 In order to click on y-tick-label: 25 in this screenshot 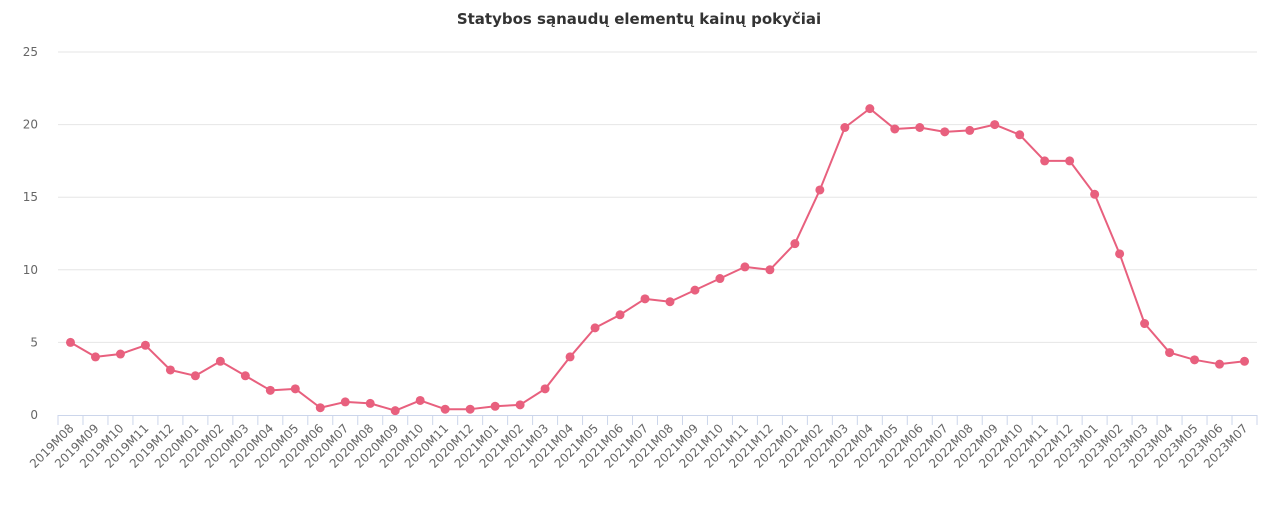, I will do `click(30, 52)`.